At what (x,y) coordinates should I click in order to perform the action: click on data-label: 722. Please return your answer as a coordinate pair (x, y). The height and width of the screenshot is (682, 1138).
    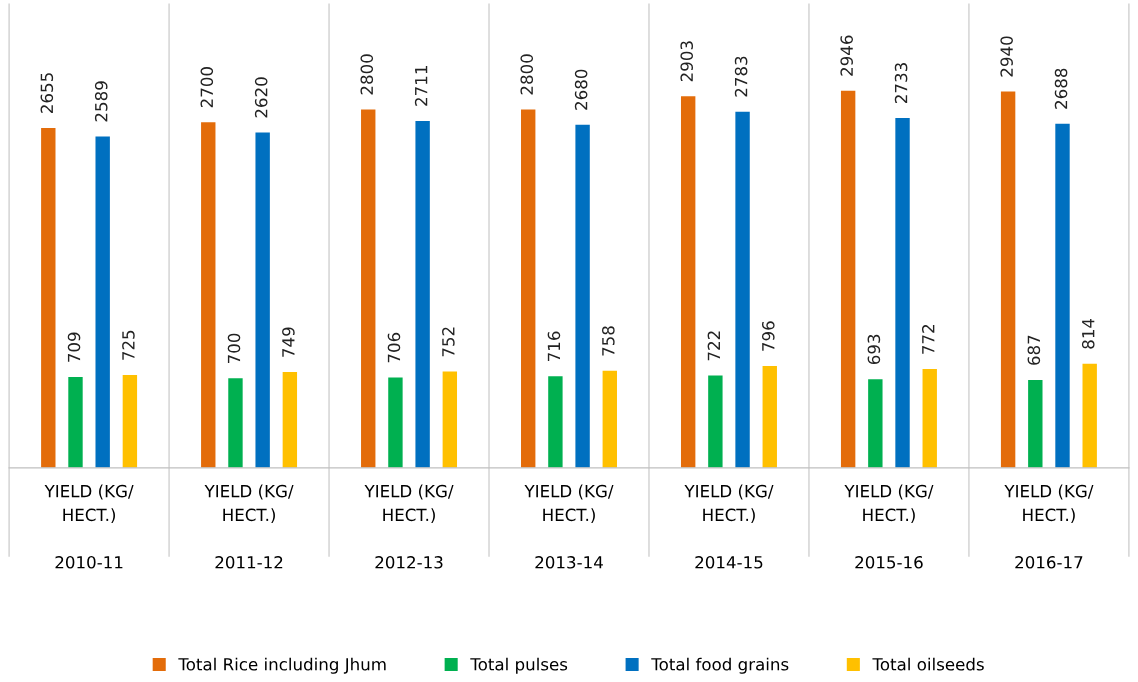
    Looking at the image, I should click on (713, 346).